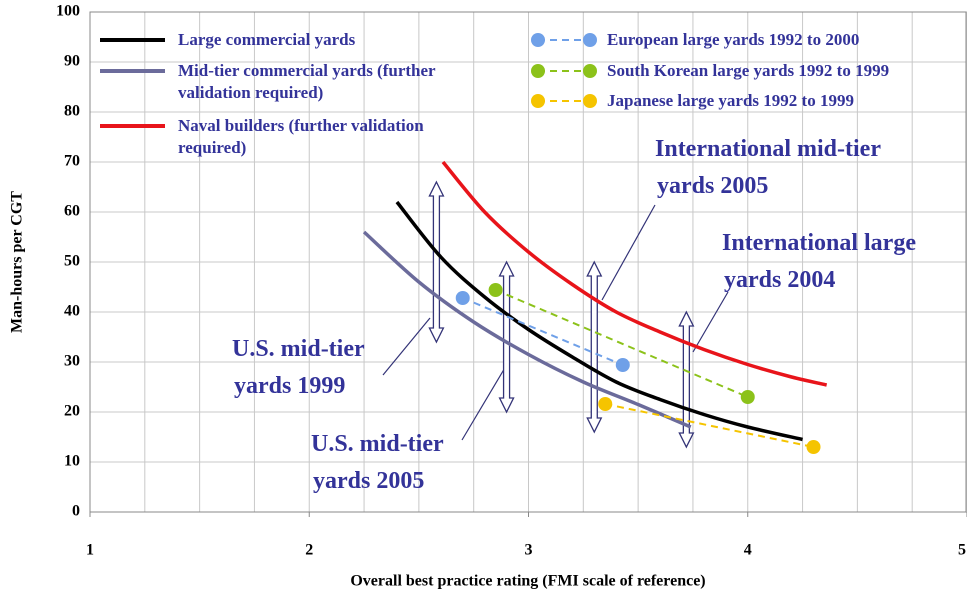 The height and width of the screenshot is (596, 967). Describe the element at coordinates (90, 550) in the screenshot. I see `x-tick-label: 1` at that location.